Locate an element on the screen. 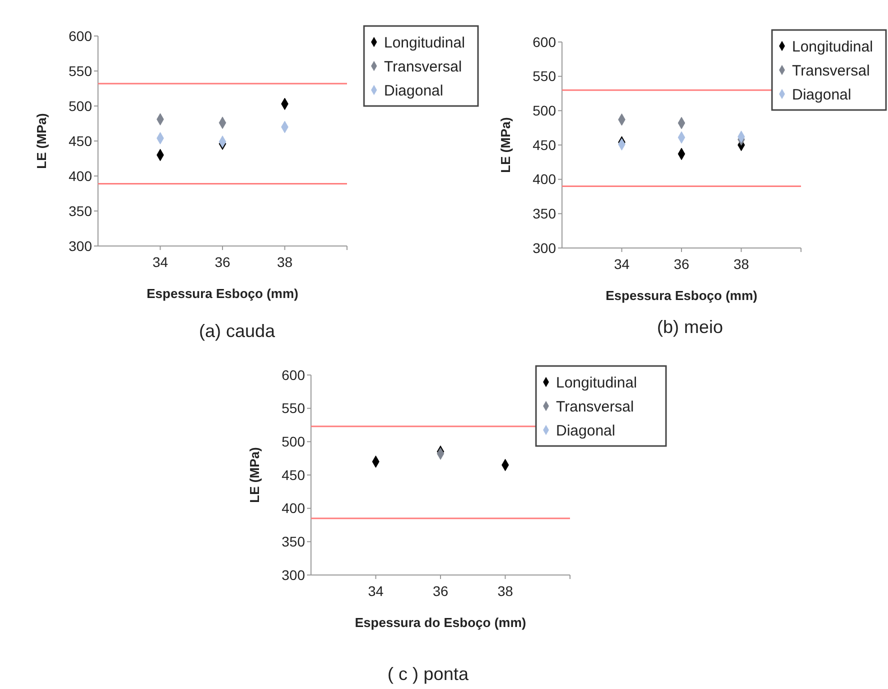 The width and height of the screenshot is (888, 689). text: (a) cauda is located at coordinates (237, 331).